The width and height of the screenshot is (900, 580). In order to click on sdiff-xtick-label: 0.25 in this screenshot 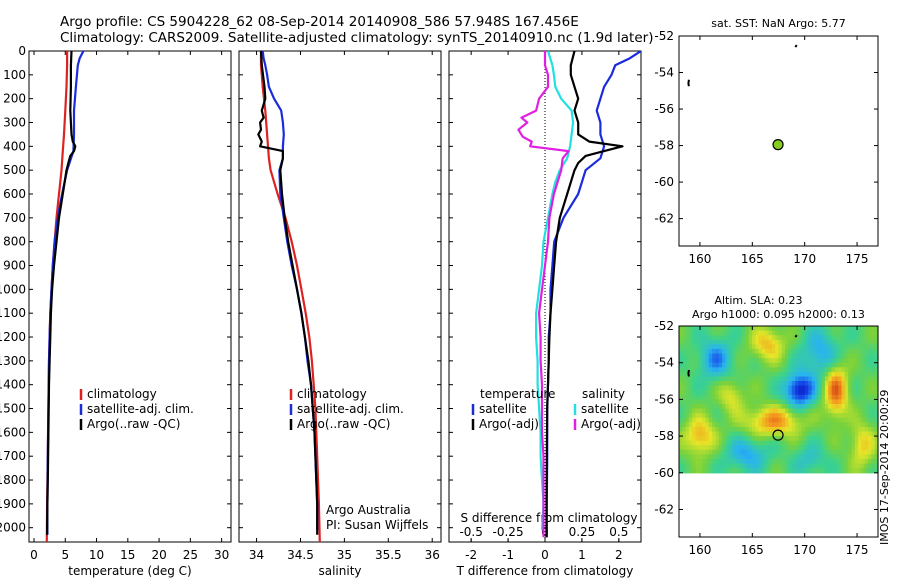, I will do `click(582, 532)`.